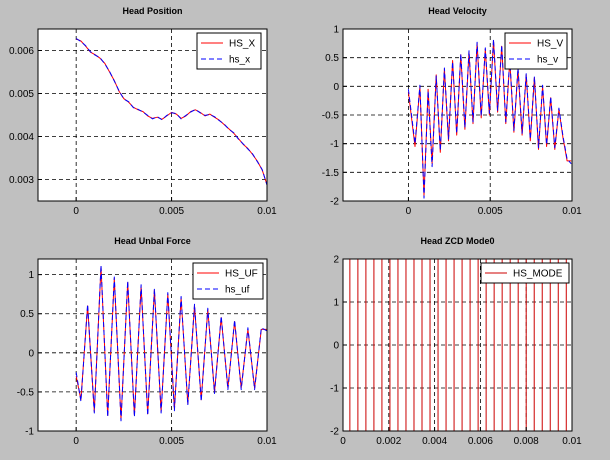 The width and height of the screenshot is (610, 460). What do you see at coordinates (457, 241) in the screenshot?
I see `chart-title: Head ZCD Mode0` at bounding box center [457, 241].